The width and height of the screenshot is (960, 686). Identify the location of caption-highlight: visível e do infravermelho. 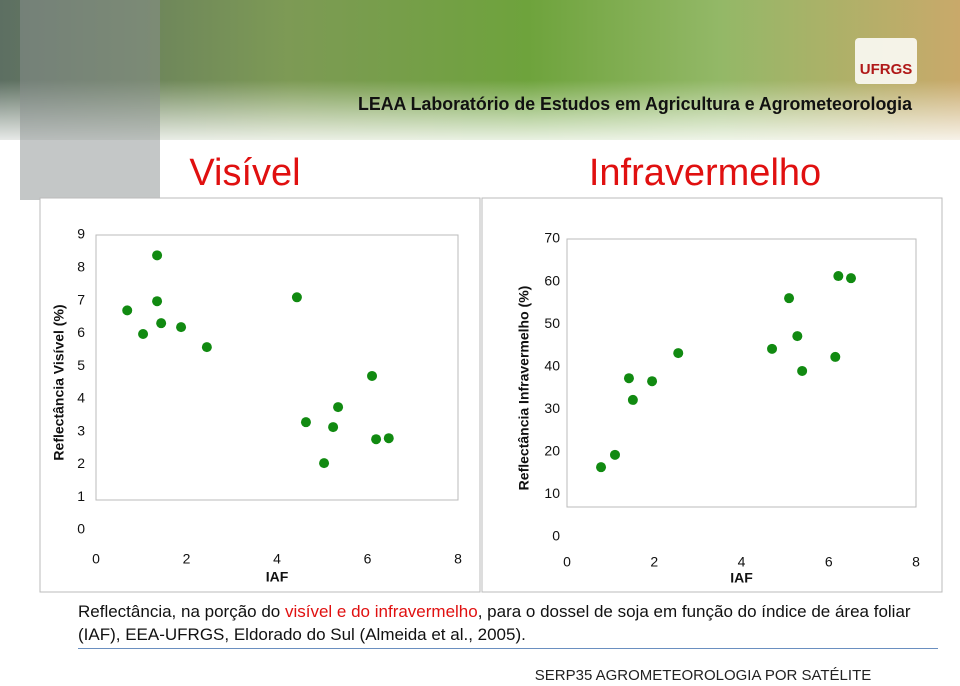
(381, 611).